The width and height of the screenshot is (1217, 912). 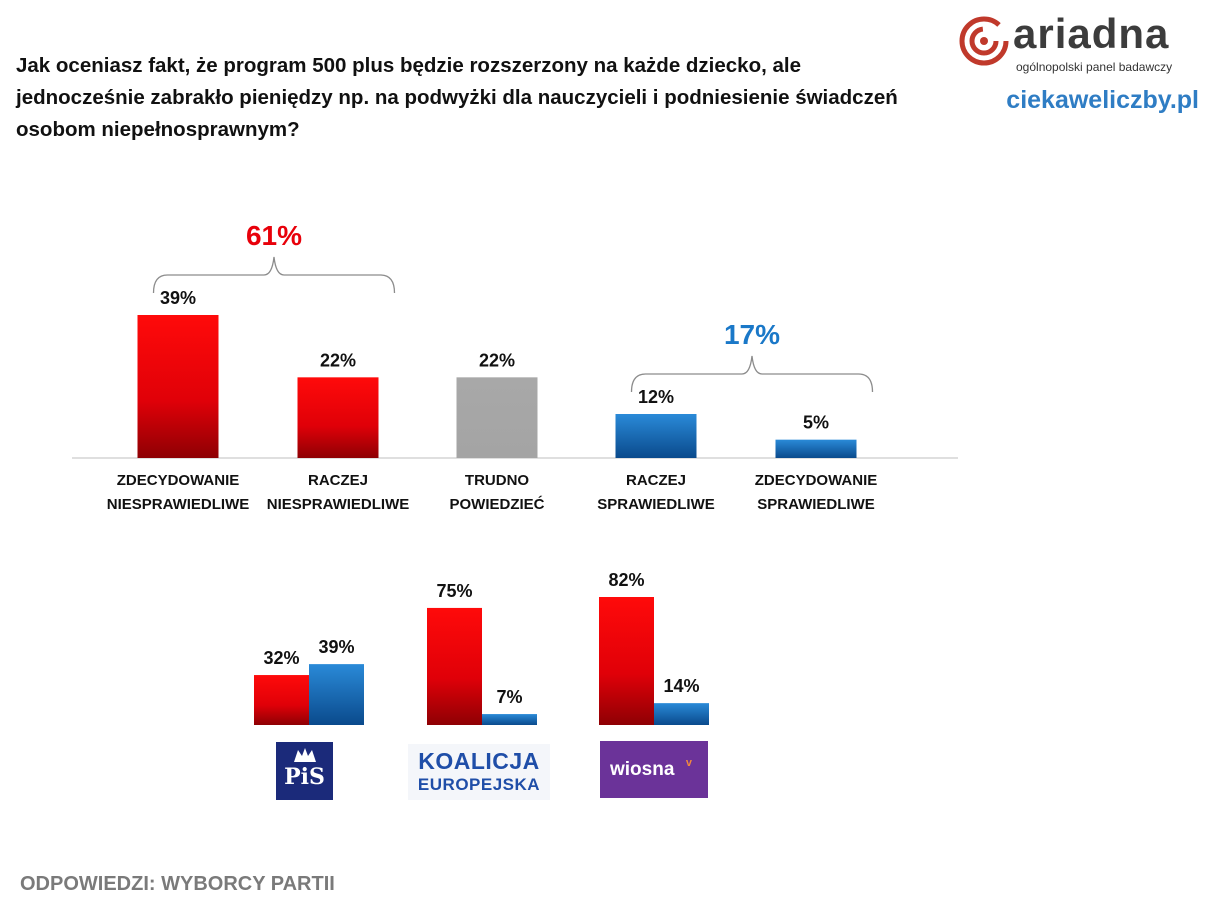 What do you see at coordinates (681, 686) in the screenshot?
I see `party-data-label: 14%` at bounding box center [681, 686].